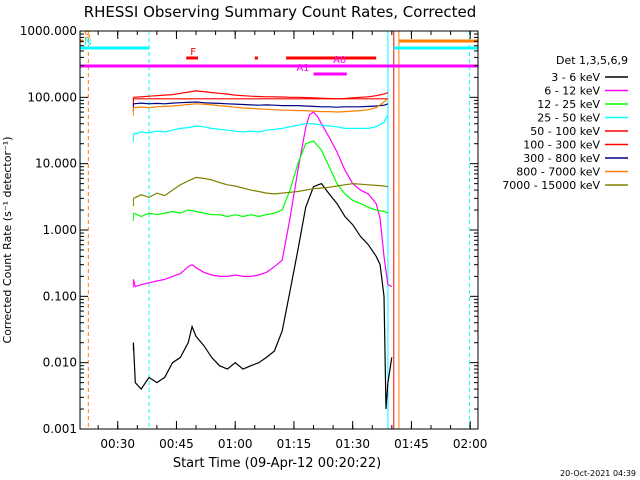 This screenshot has width=640, height=480. What do you see at coordinates (56, 164) in the screenshot?
I see `y-tick-label: 10.000` at bounding box center [56, 164].